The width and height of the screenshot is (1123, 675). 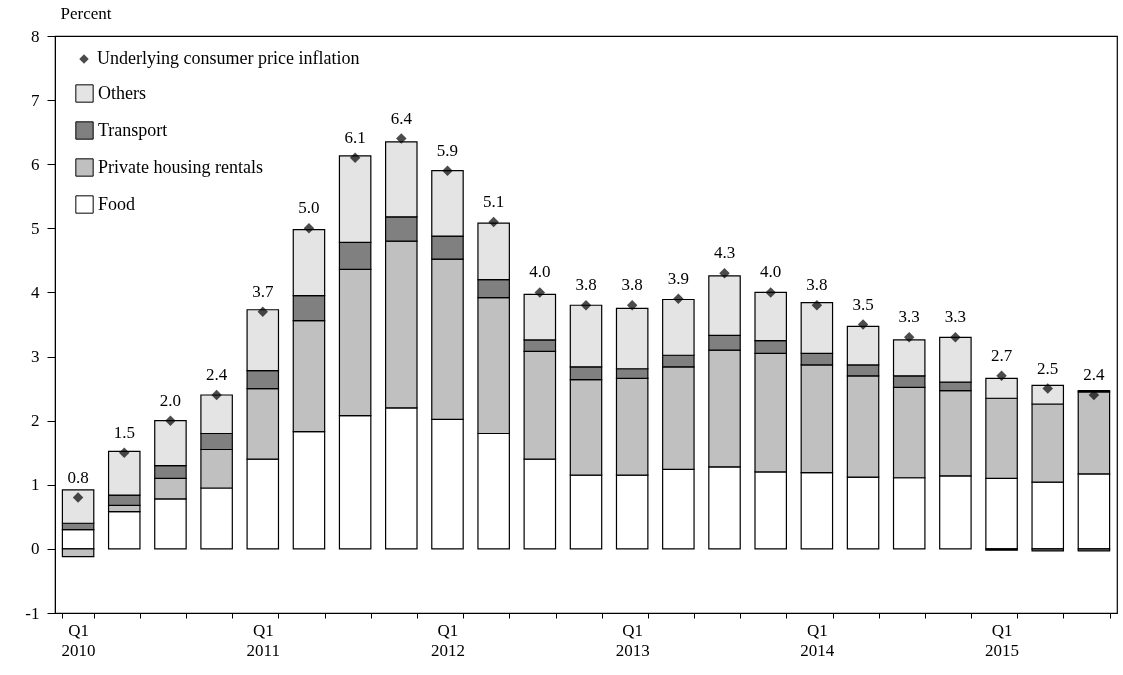 I want to click on x-tick-label: Q1 2010, so click(x=78, y=640).